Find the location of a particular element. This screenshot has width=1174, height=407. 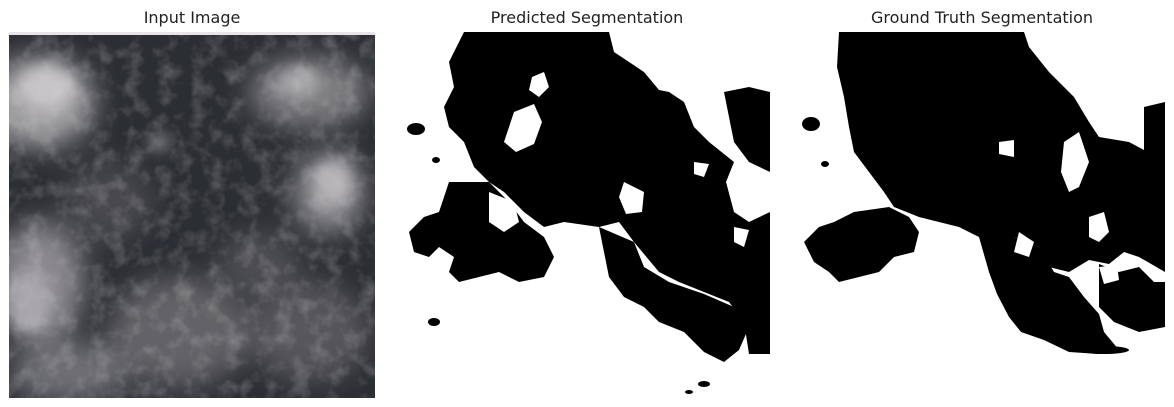

input-image-title: Input Image is located at coordinates (192, 17).